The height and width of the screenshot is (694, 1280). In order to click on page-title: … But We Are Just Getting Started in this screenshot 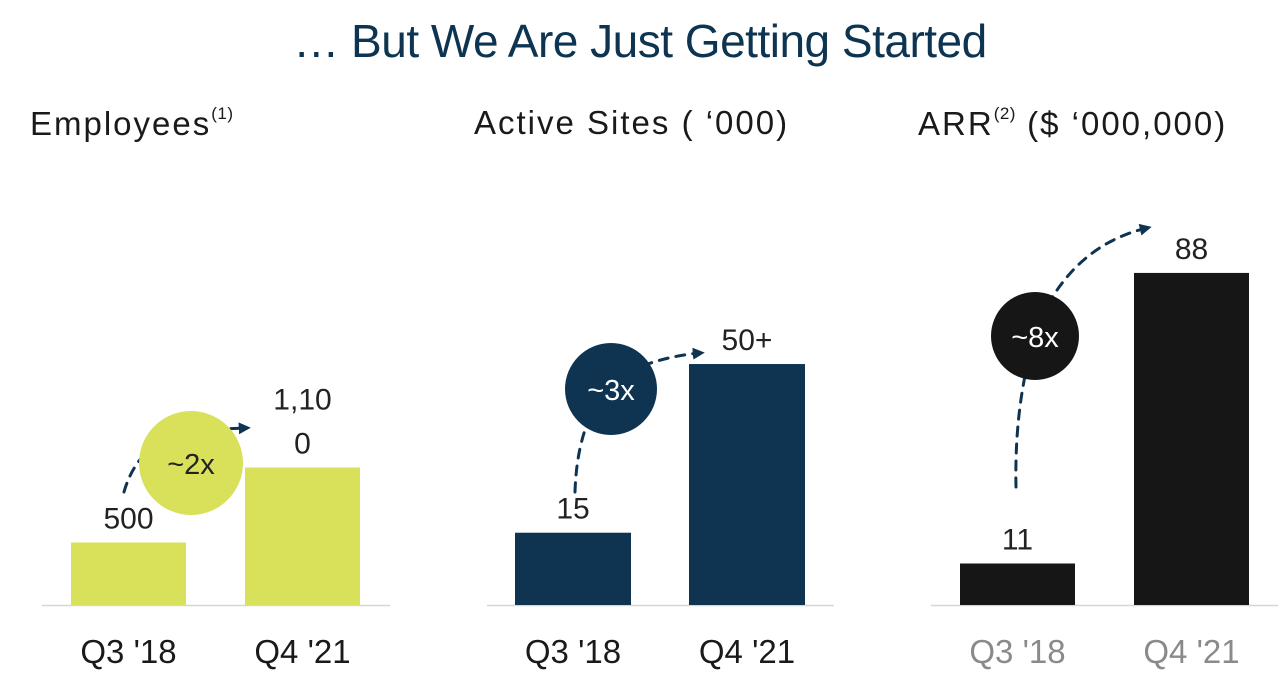, I will do `click(640, 41)`.